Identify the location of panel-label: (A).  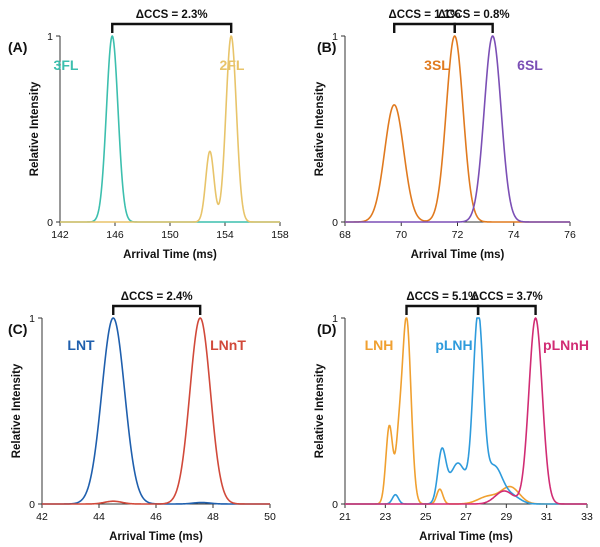
(17, 47).